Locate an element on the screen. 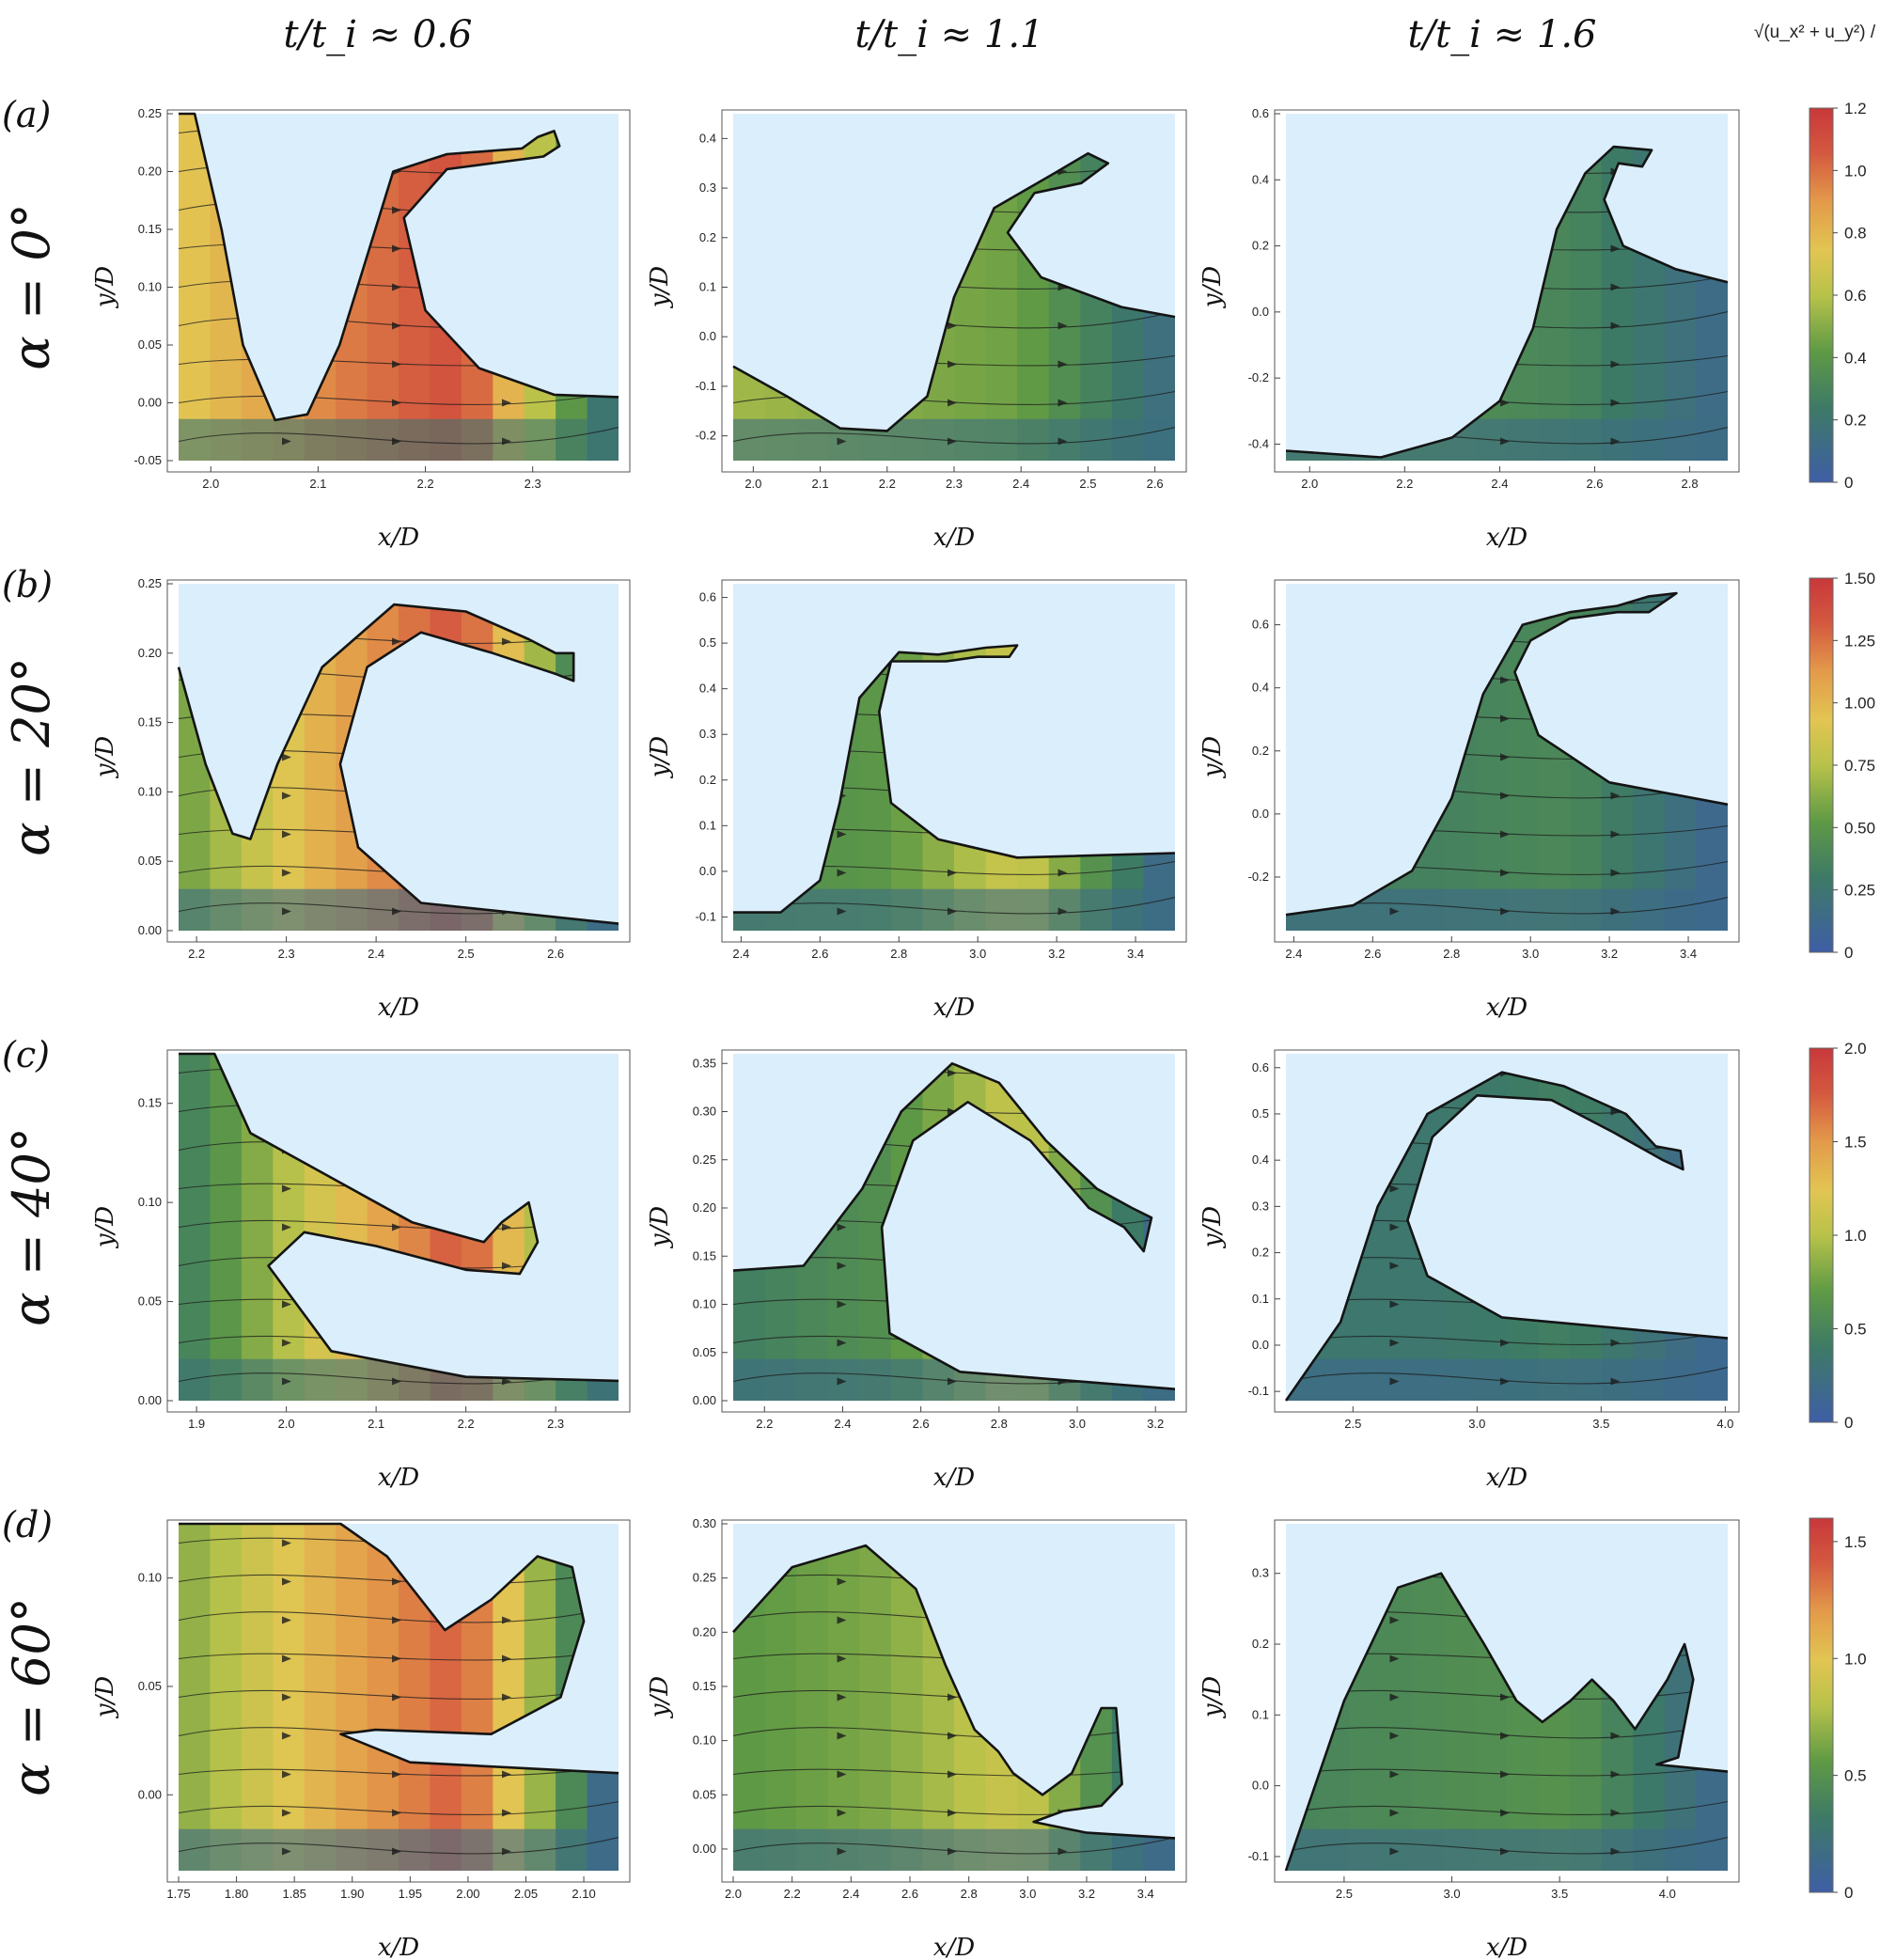 The width and height of the screenshot is (1880, 1960). row-alpha-label: α = 20° is located at coordinates (31, 756).